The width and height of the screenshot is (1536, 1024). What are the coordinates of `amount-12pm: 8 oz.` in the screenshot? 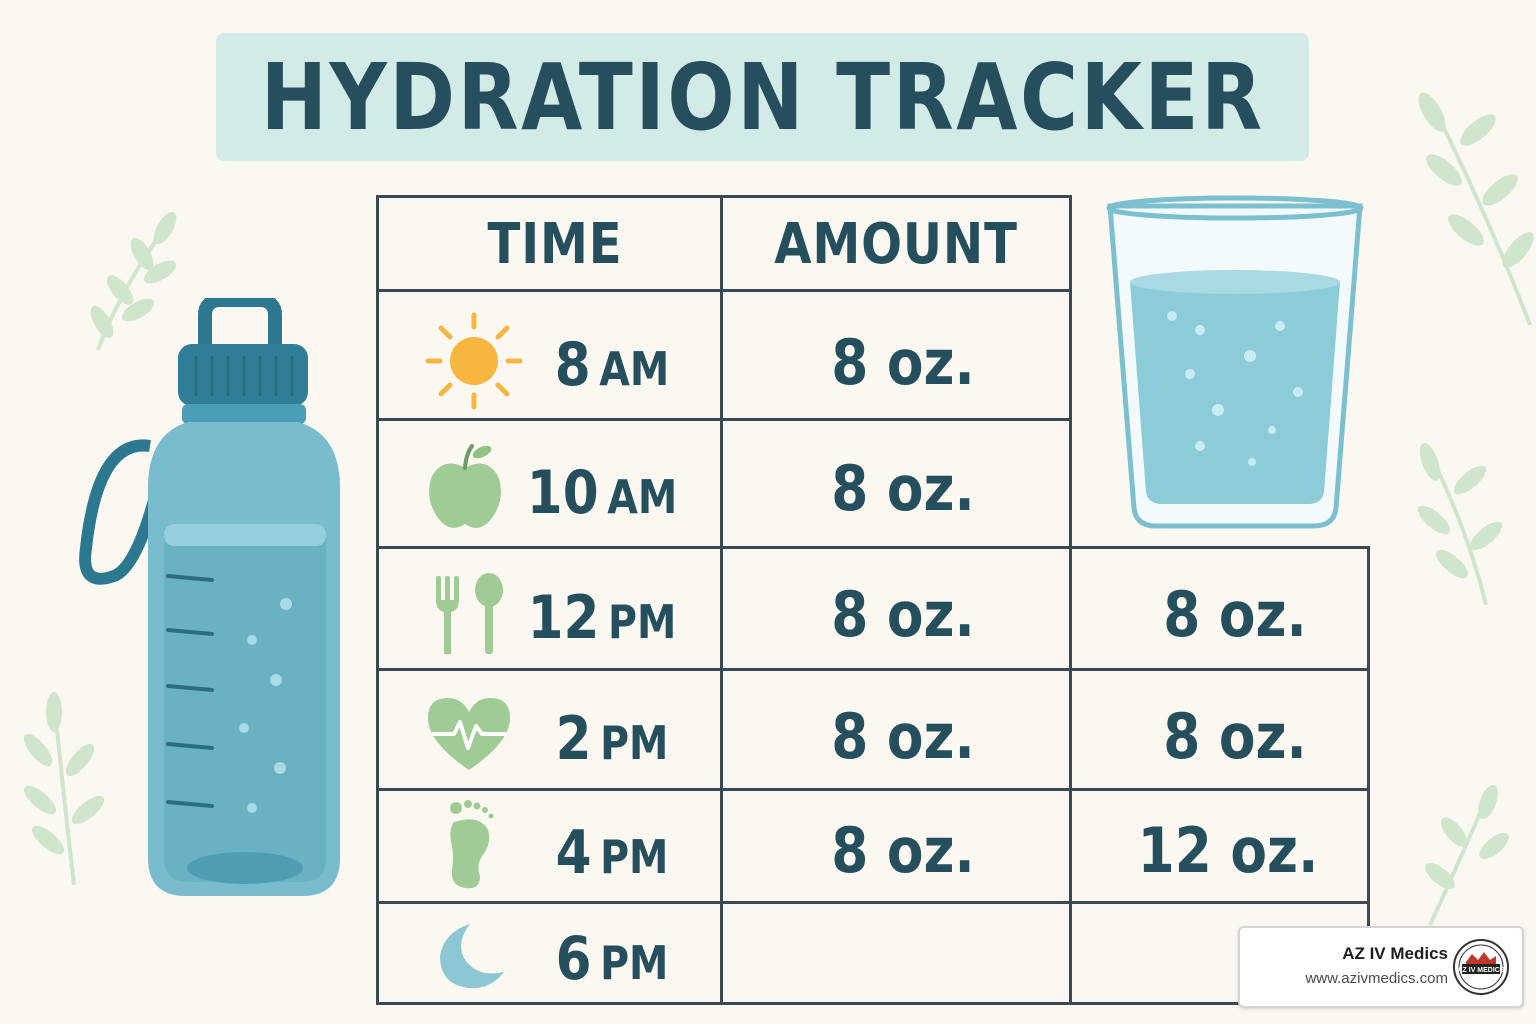 It's located at (903, 614).